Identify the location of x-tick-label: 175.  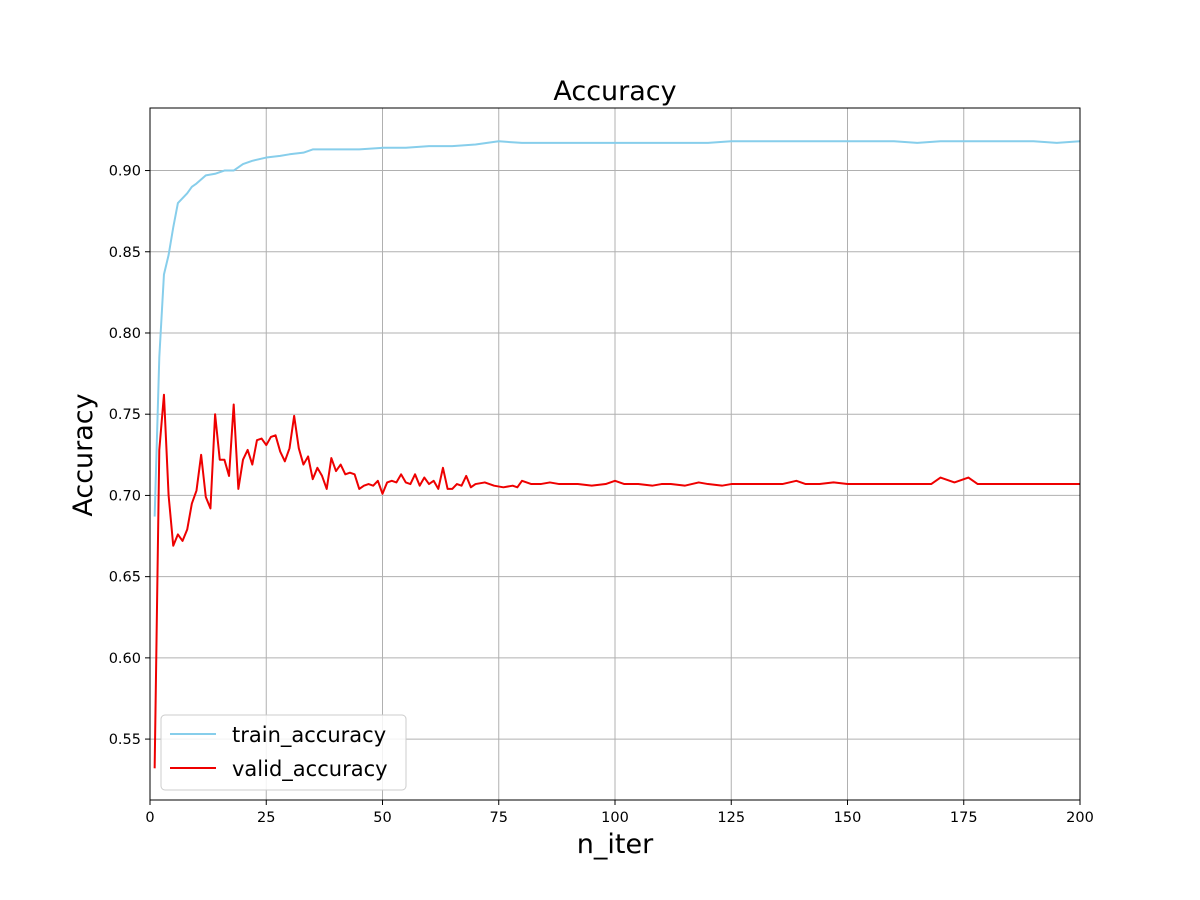
(964, 818).